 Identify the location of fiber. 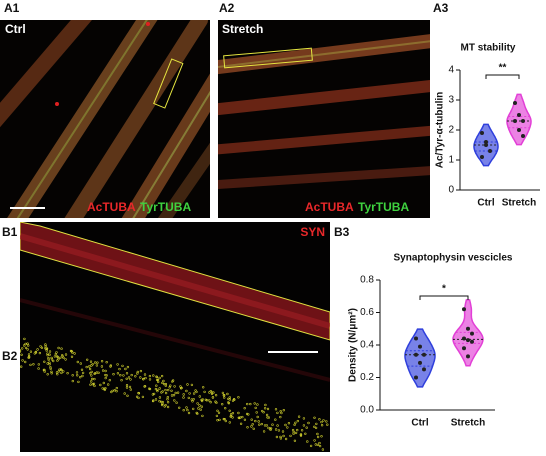
(175, 281).